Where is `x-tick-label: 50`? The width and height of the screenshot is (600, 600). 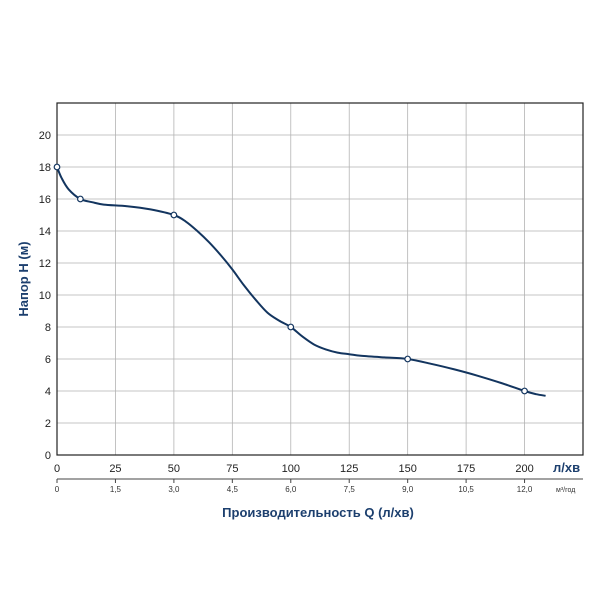
x-tick-label: 50 is located at coordinates (174, 469).